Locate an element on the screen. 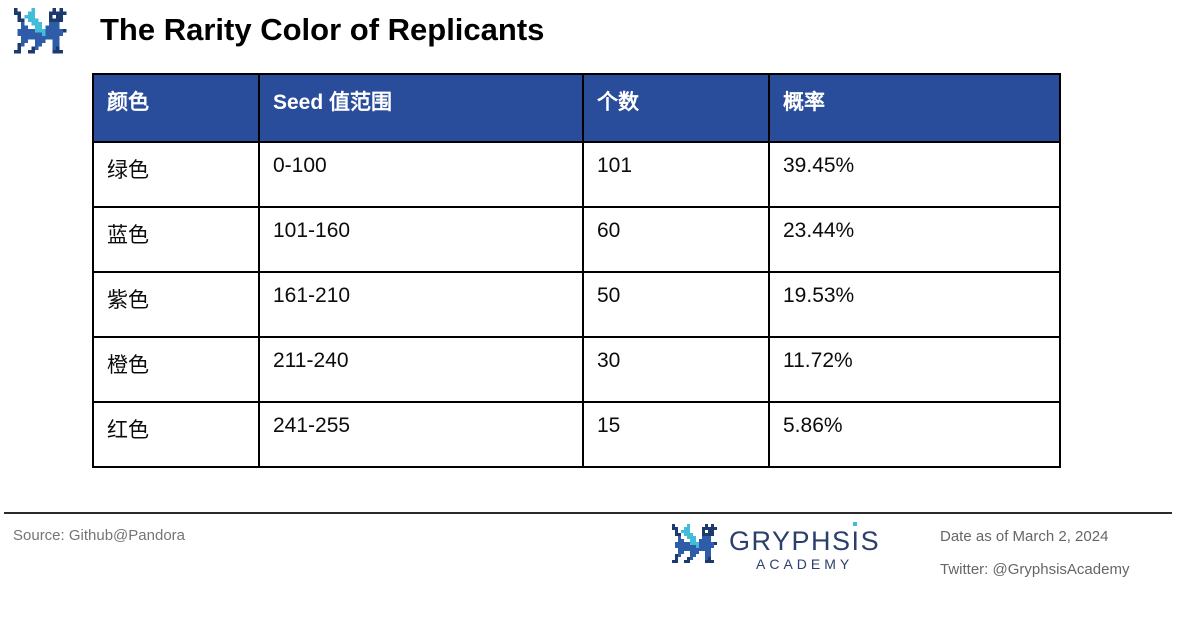 The image size is (1178, 621). table-header-row: 颜色 Seed 值范围 个数 概率 is located at coordinates (576, 108).